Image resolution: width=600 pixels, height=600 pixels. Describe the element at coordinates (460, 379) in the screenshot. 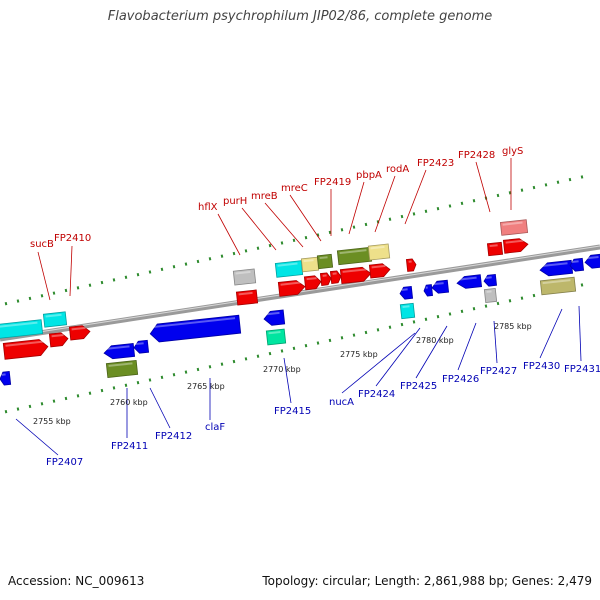

I see `bottom-gene-label: FP2426` at that location.